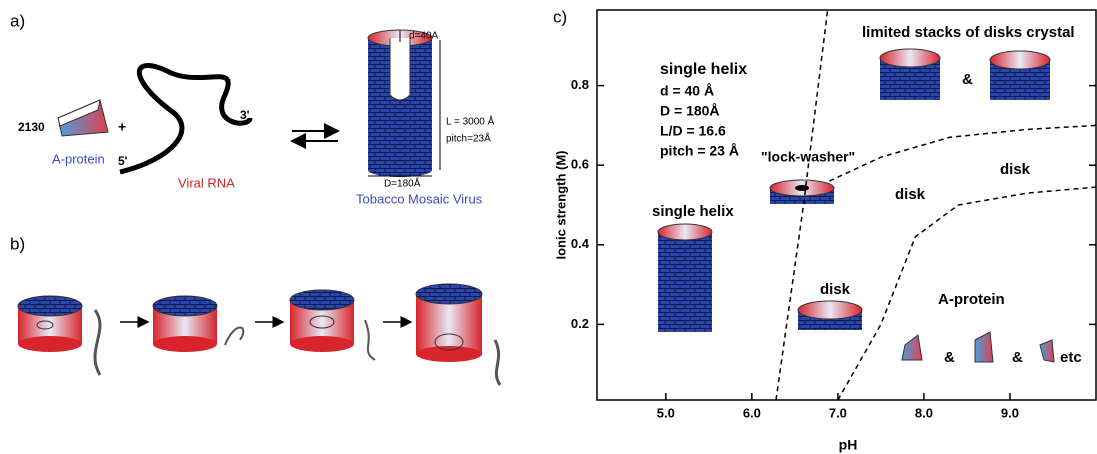 This screenshot has height=454, width=1097. Describe the element at coordinates (580, 164) in the screenshot. I see `y-tick-label: 0.6` at that location.